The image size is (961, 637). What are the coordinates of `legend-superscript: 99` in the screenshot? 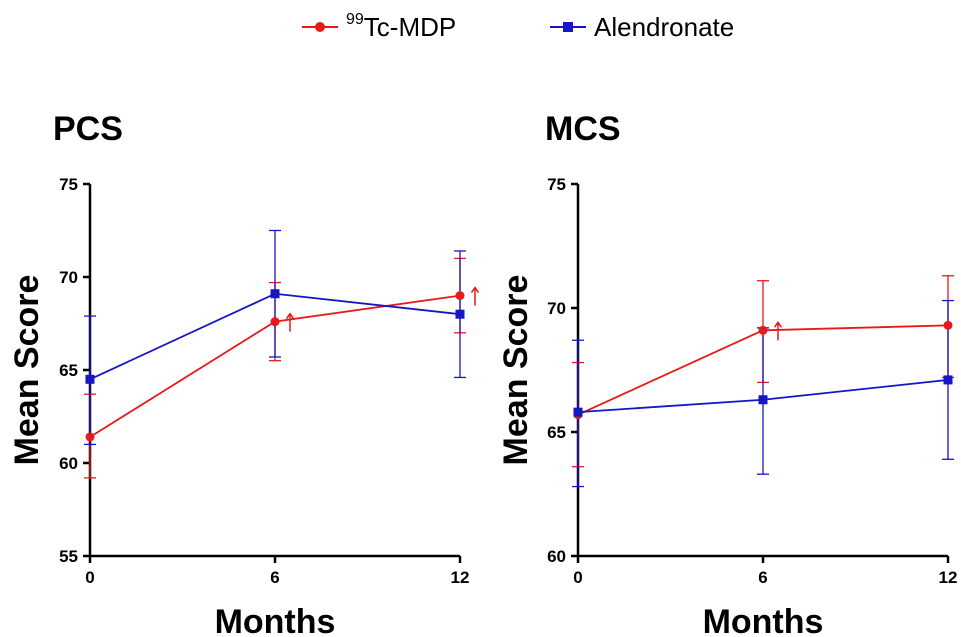 It's located at (355, 19).